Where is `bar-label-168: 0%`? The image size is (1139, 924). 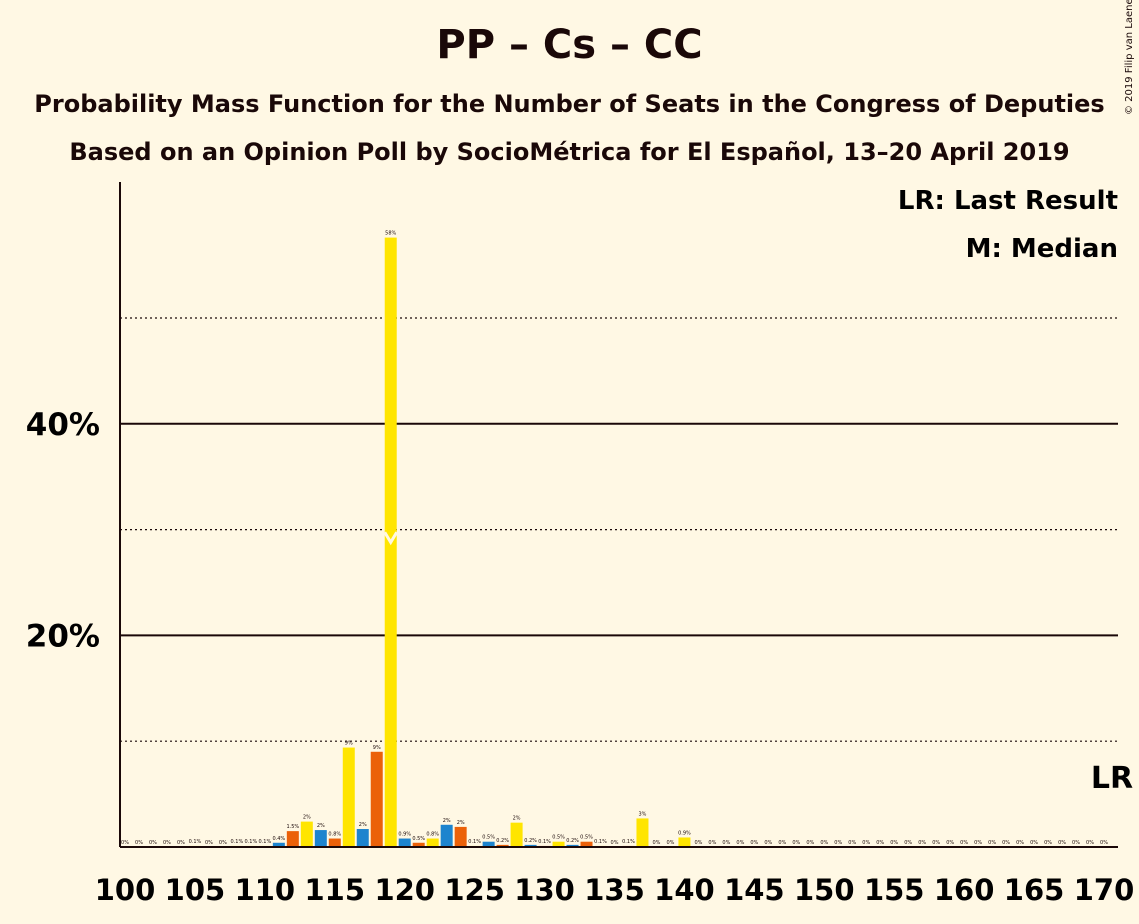 bar-label-168: 0% is located at coordinates (1076, 843).